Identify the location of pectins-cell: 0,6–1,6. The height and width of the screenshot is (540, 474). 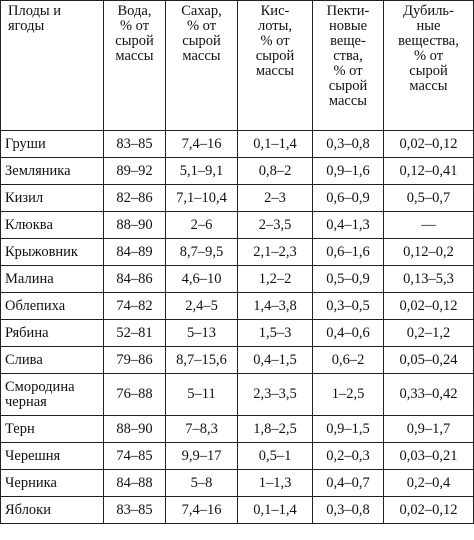
(348, 252).